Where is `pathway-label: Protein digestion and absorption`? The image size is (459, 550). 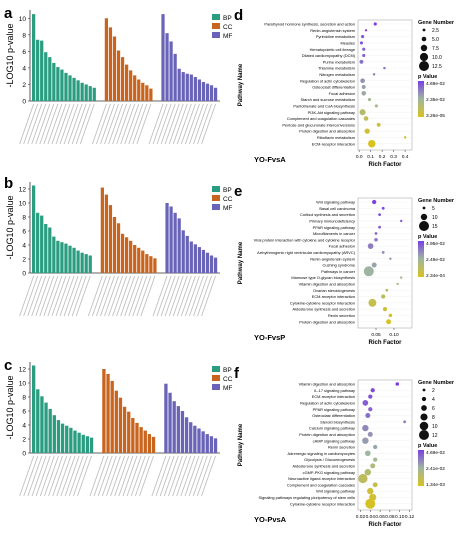
pathway-label: Protein digestion and absorption is located at coordinates (327, 131).